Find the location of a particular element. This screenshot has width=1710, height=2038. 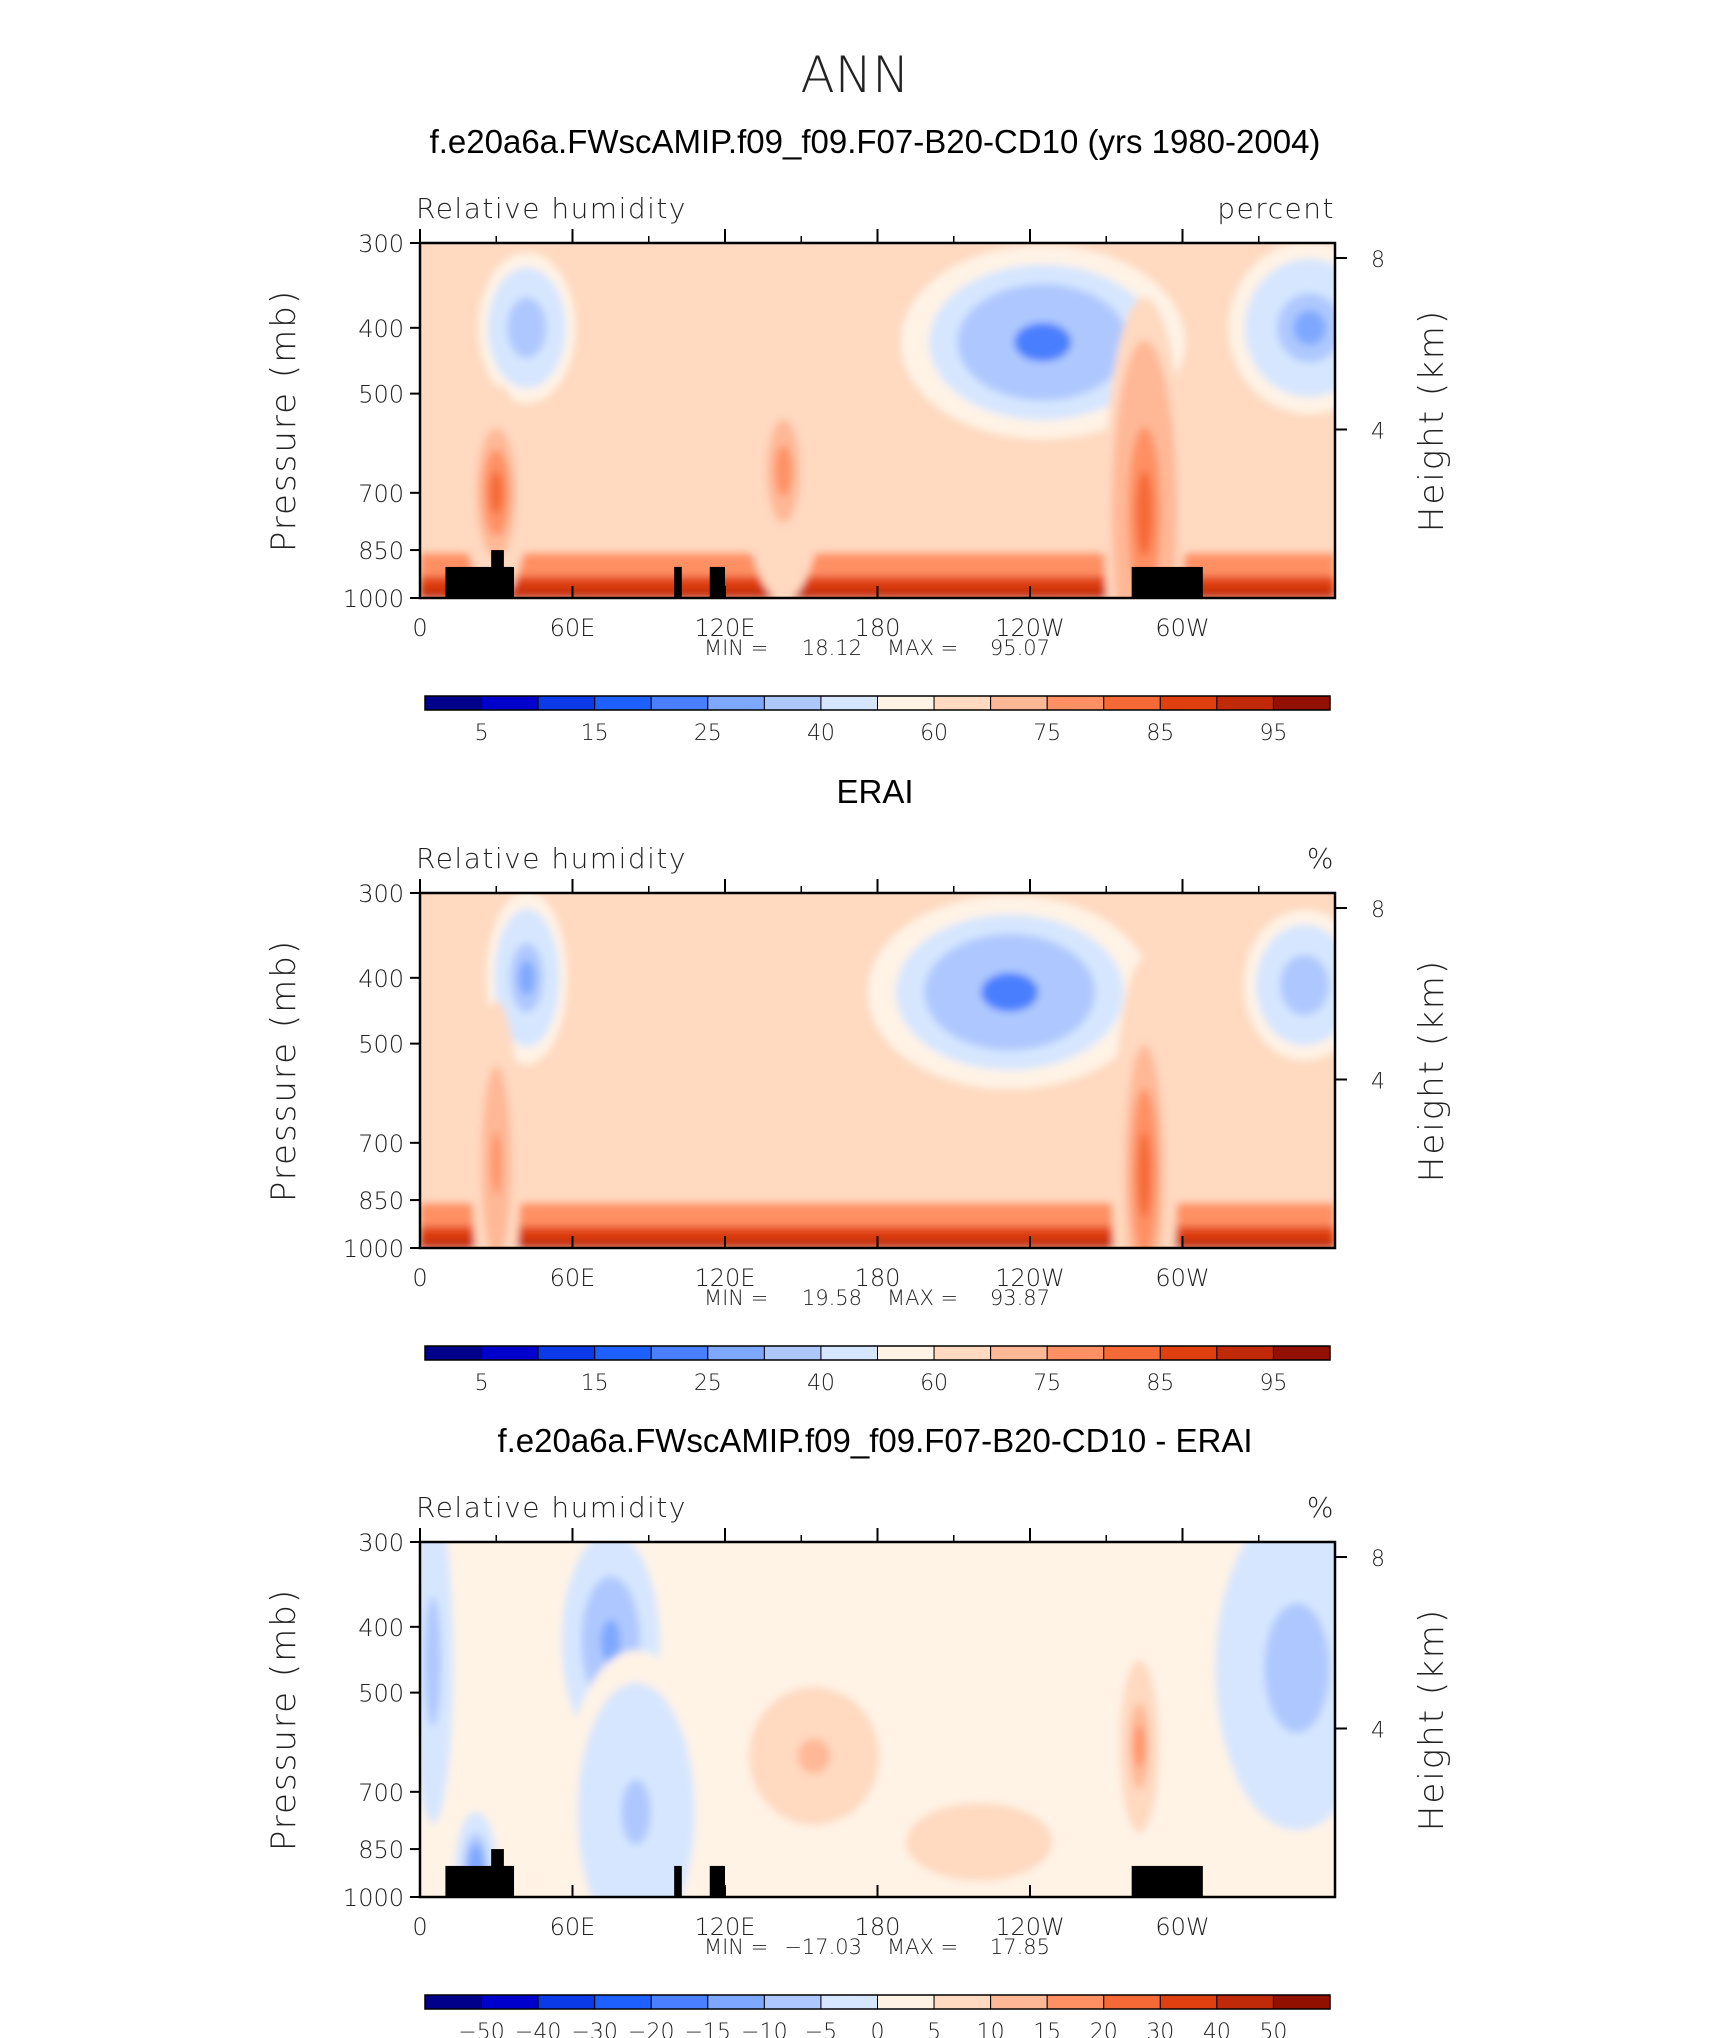

panel-title: ERAI is located at coordinates (874, 791).